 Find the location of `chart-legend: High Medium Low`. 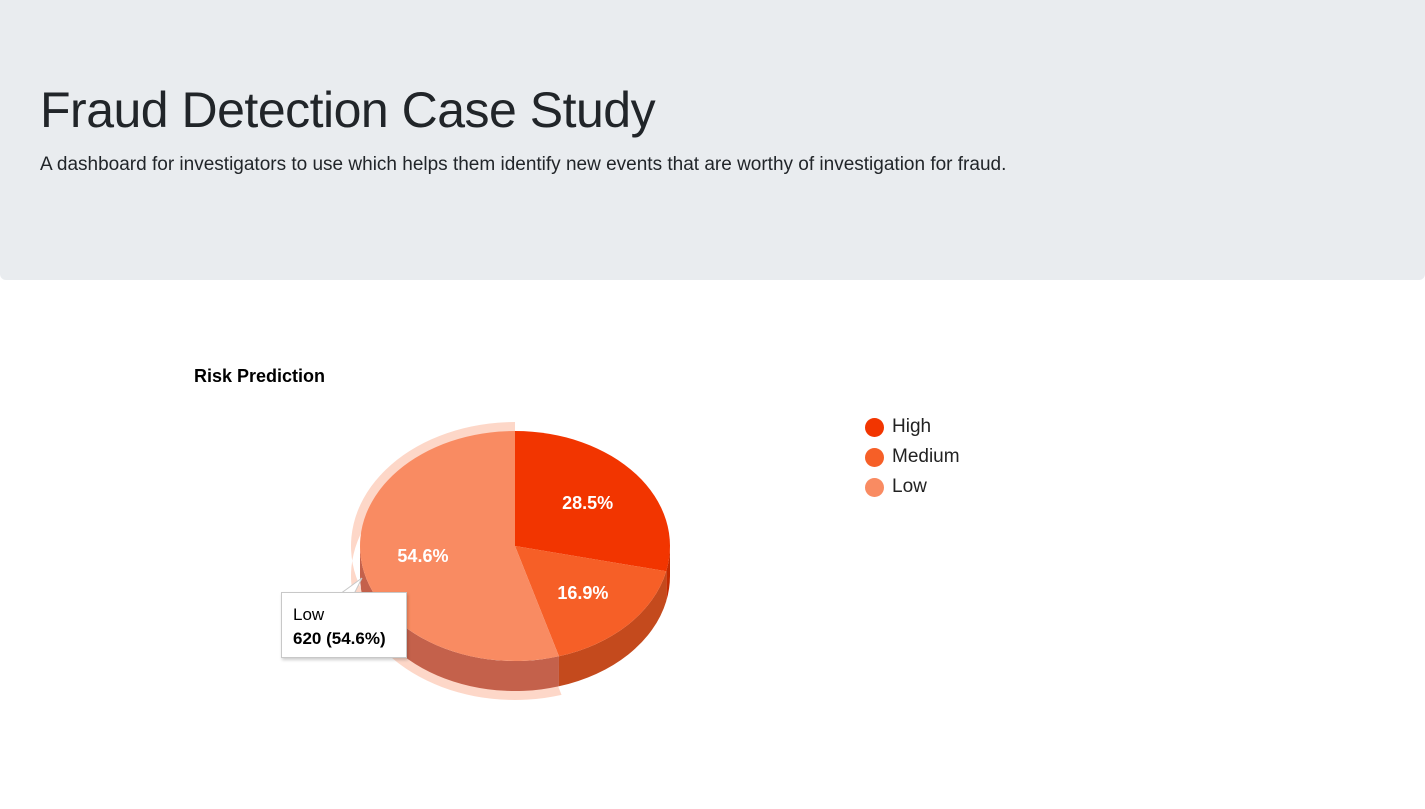

chart-legend: High Medium Low is located at coordinates (912, 457).